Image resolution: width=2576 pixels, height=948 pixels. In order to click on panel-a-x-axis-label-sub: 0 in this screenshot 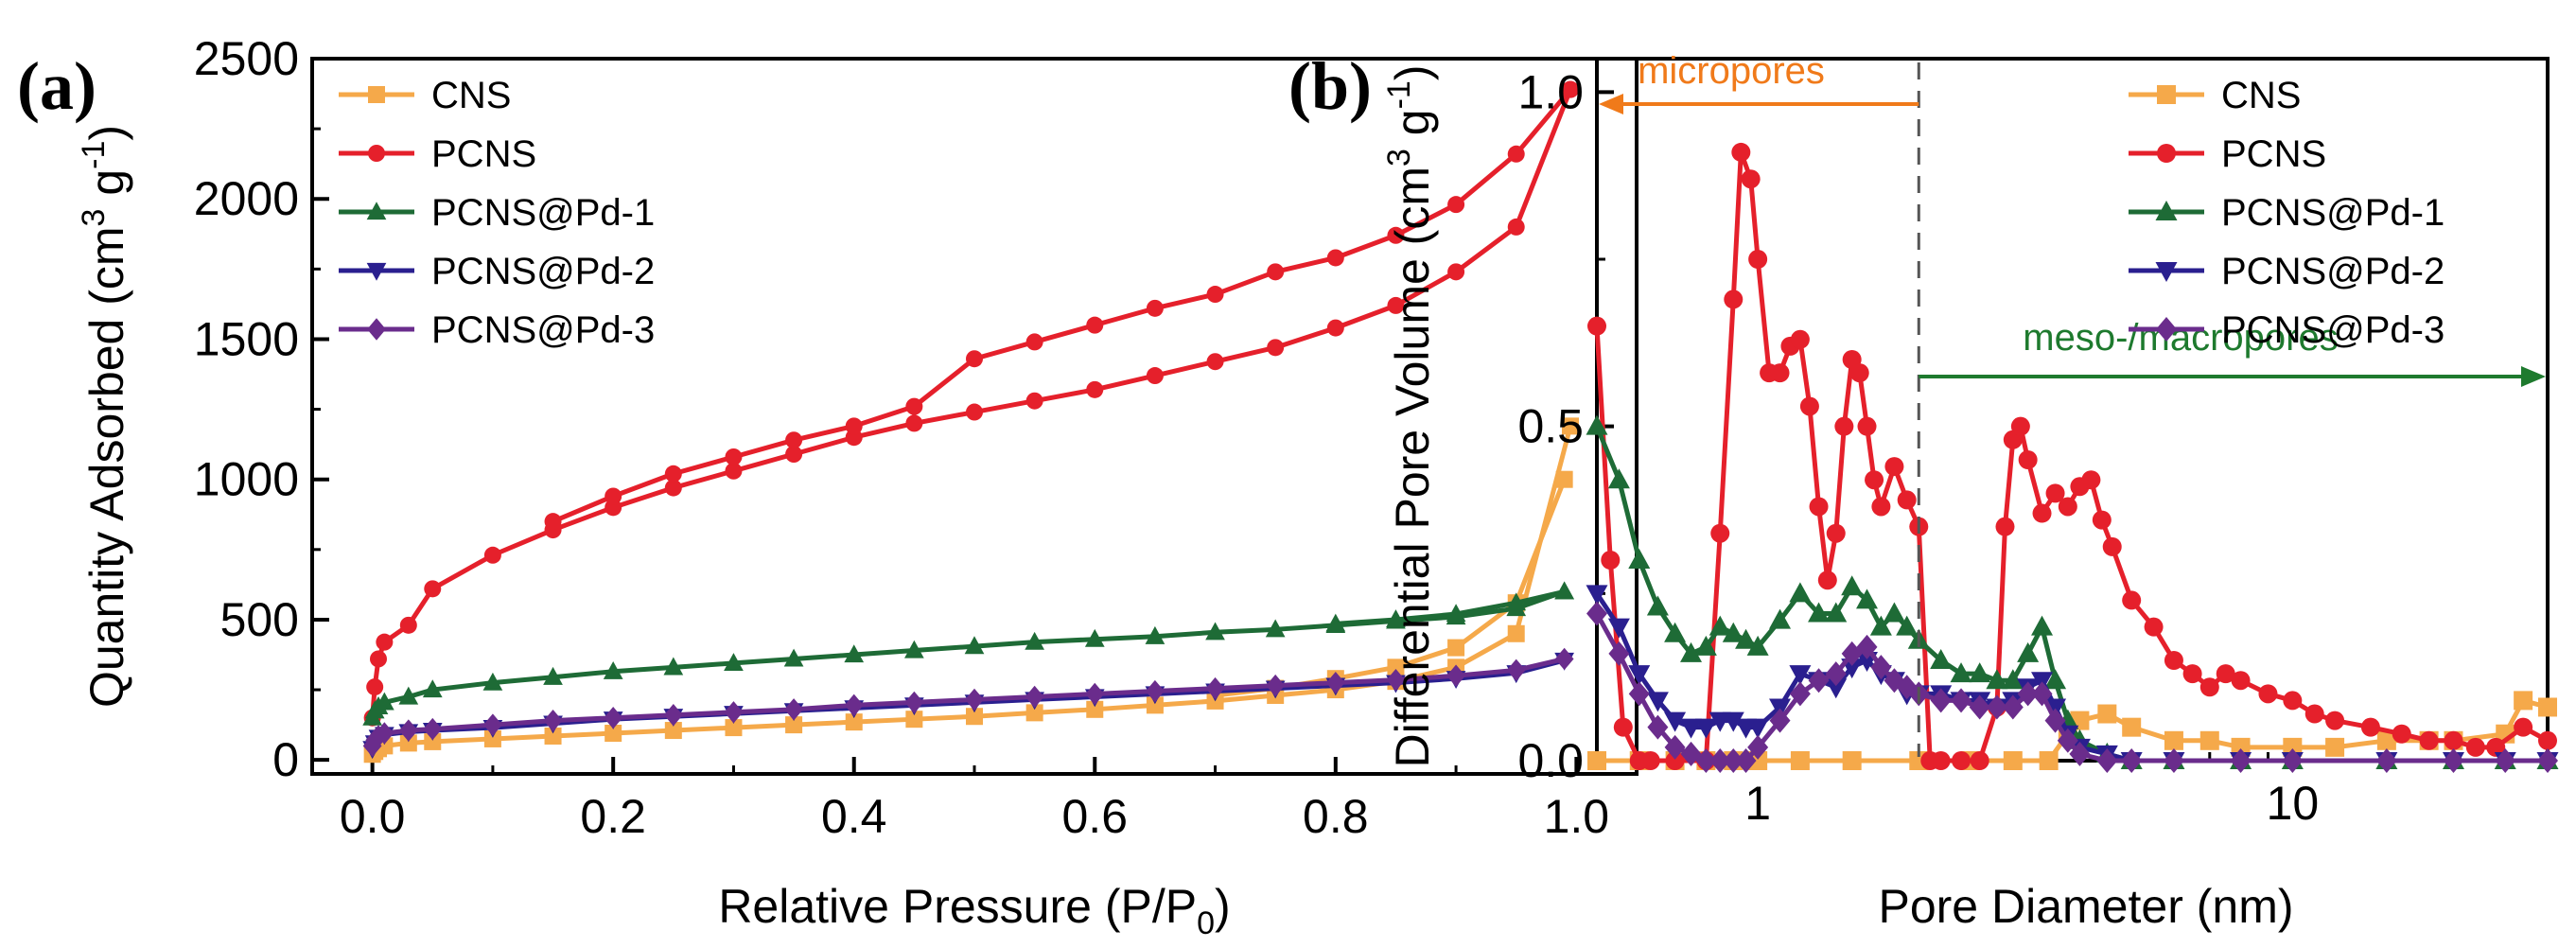, I will do `click(1206, 923)`.